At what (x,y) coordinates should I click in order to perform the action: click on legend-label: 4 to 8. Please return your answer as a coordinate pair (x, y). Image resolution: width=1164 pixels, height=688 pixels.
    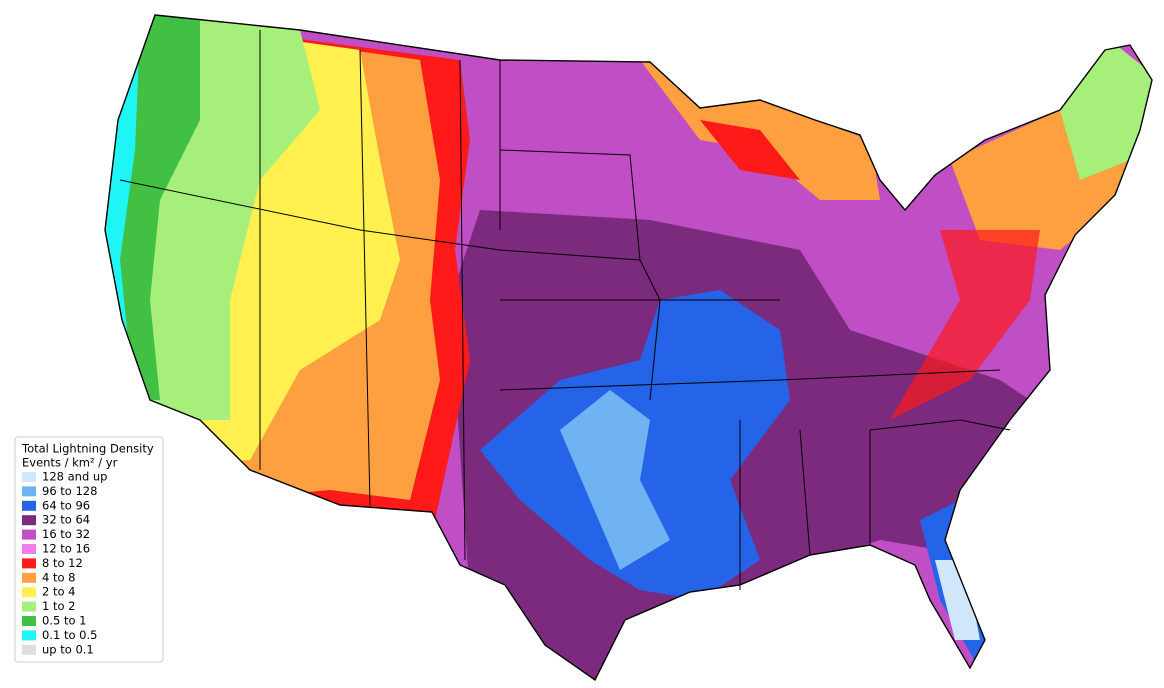
    Looking at the image, I should click on (59, 577).